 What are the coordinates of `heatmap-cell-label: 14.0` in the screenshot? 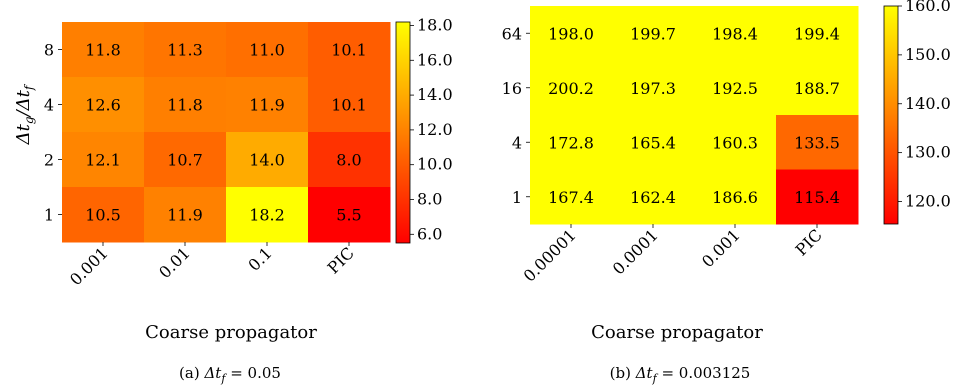 It's located at (267, 160).